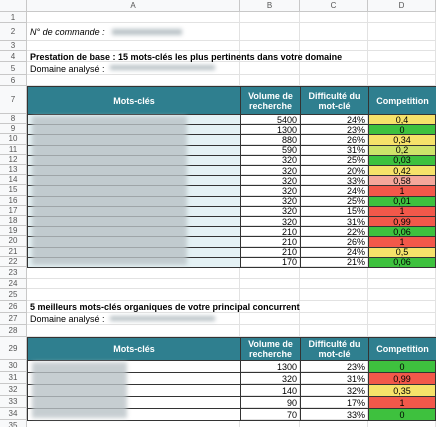 This screenshot has height=427, width=436. I want to click on row-number: 15, so click(13, 190).